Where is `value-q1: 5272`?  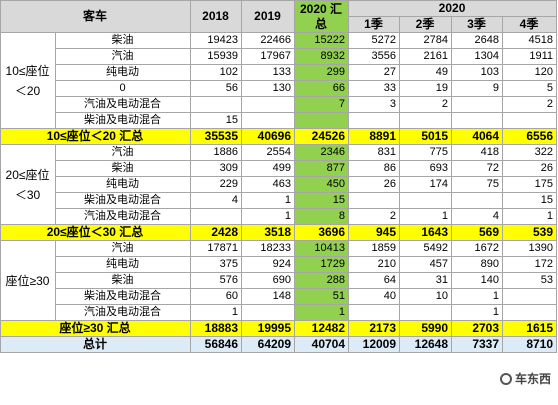 value-q1: 5272 is located at coordinates (374, 40).